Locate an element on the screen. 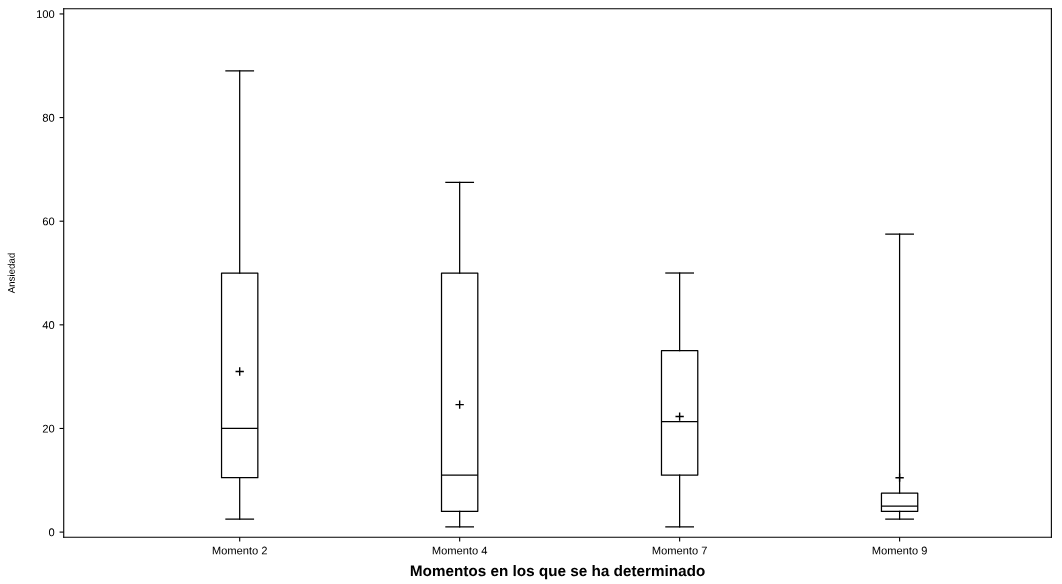 The width and height of the screenshot is (1062, 584). x-tick-label: Momento 4 is located at coordinates (460, 550).